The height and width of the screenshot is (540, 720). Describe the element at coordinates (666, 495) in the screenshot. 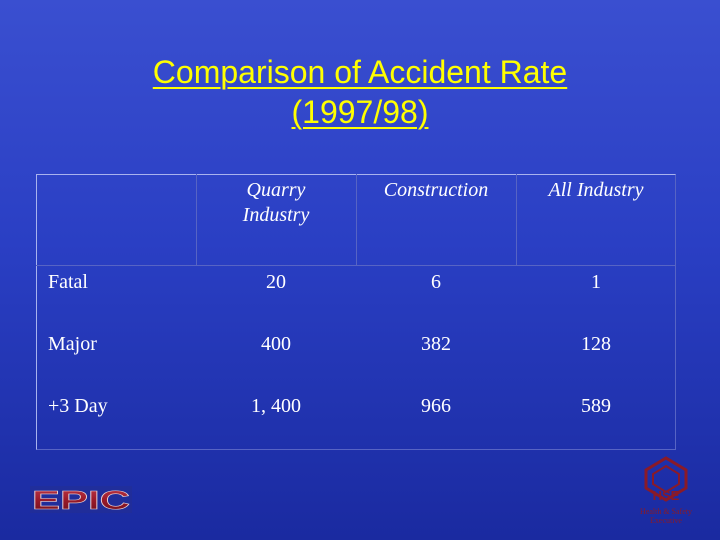

I see `hse-logo-text: HSE` at that location.